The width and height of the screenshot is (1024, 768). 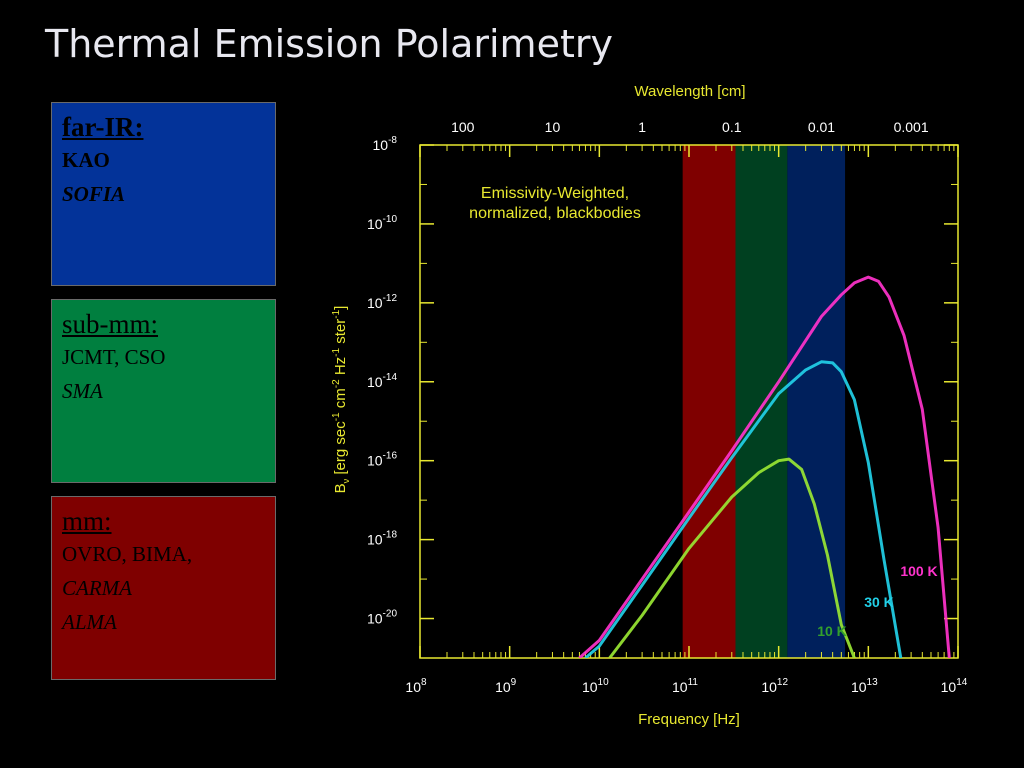 What do you see at coordinates (732, 127) in the screenshot?
I see `x2-tick-label: 0.1` at bounding box center [732, 127].